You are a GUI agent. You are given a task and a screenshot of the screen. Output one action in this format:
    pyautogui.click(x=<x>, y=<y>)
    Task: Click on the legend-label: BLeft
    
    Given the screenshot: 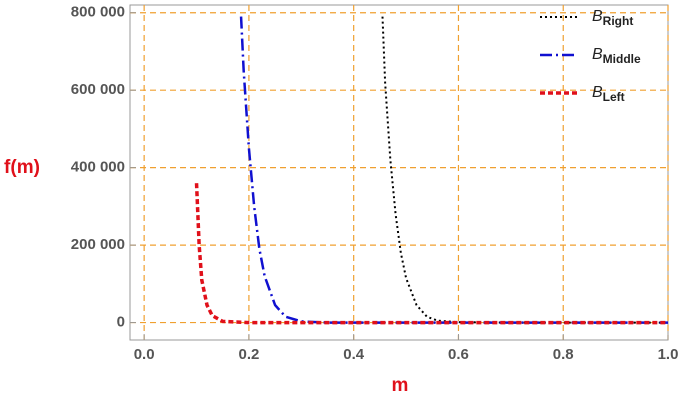 What is the action you would take?
    pyautogui.click(x=608, y=94)
    